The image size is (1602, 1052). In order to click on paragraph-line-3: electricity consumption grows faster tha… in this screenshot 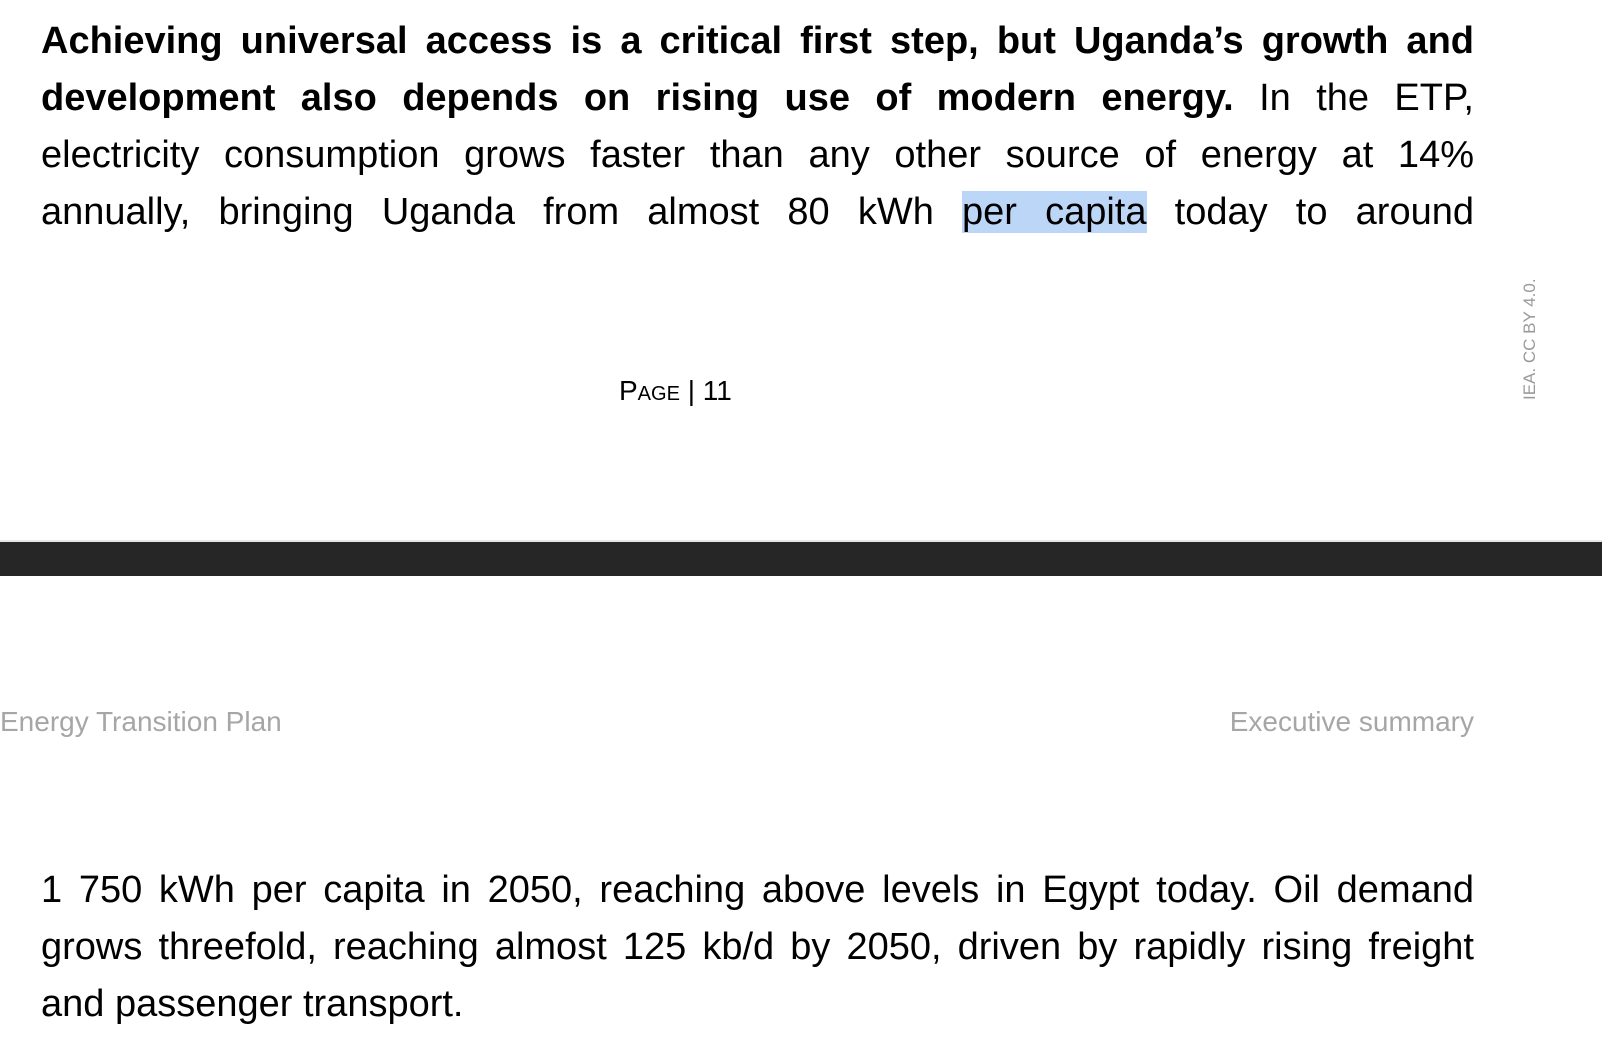, I will do `click(757, 155)`.